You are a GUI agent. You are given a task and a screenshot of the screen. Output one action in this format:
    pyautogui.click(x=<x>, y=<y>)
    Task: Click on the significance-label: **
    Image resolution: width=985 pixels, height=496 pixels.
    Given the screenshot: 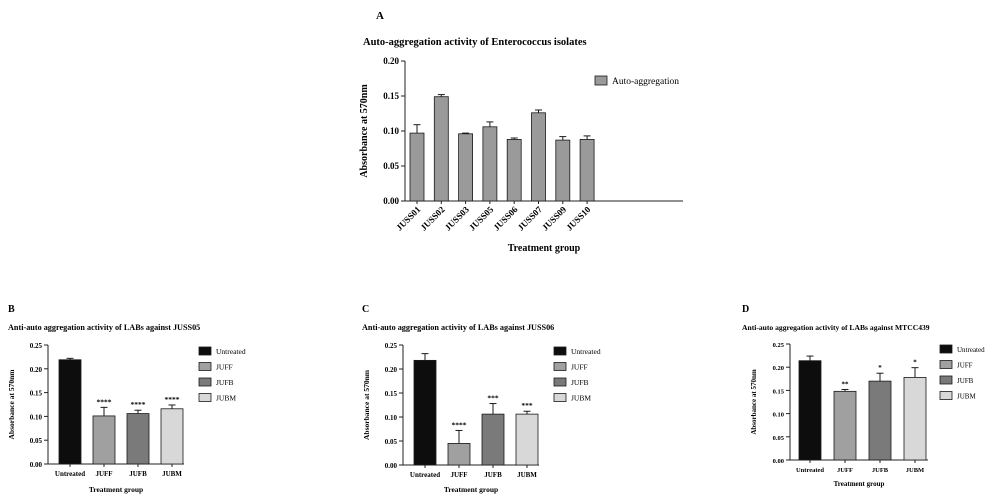 What is the action you would take?
    pyautogui.click(x=846, y=384)
    